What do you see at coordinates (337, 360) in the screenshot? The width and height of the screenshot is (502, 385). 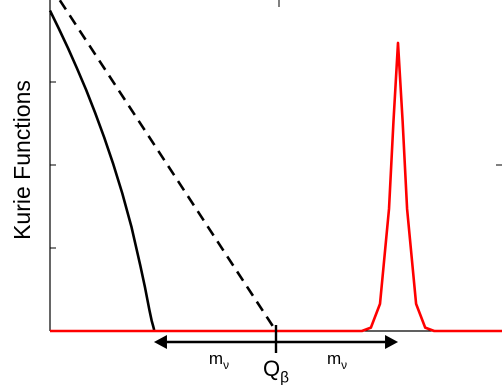 I see `m-nu-label-right: mν` at bounding box center [337, 360].